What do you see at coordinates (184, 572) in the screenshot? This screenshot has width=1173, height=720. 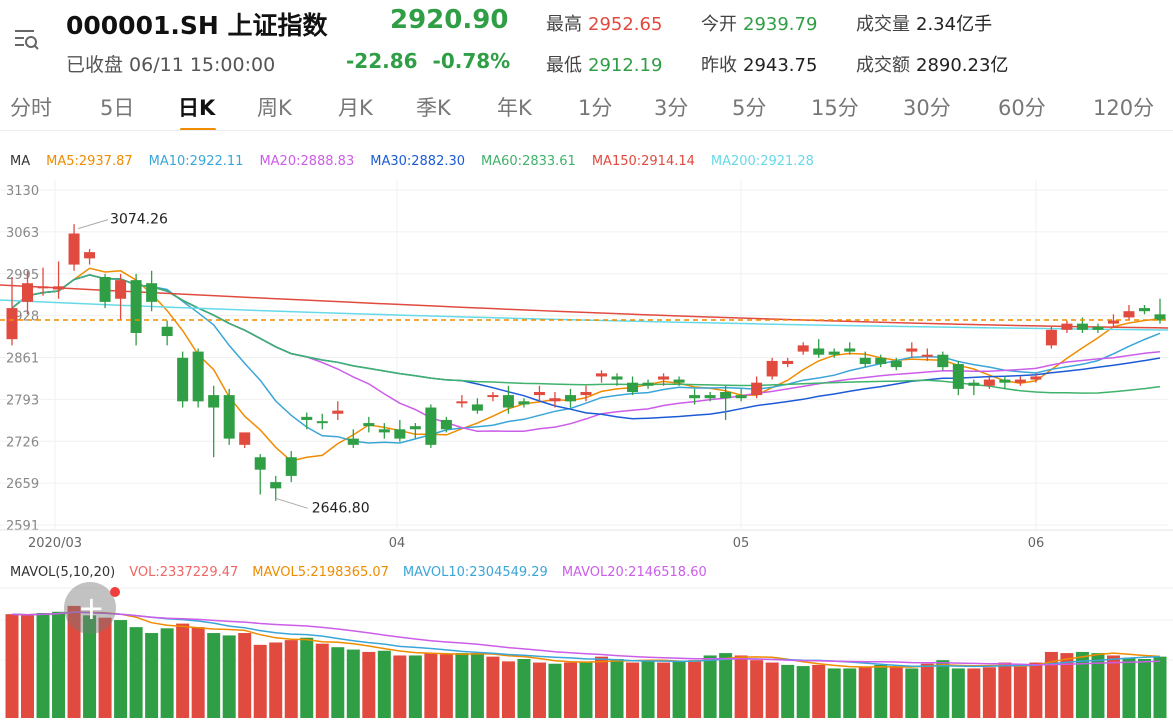 I see `vol-legend-item-0: VOL:2337229.47` at bounding box center [184, 572].